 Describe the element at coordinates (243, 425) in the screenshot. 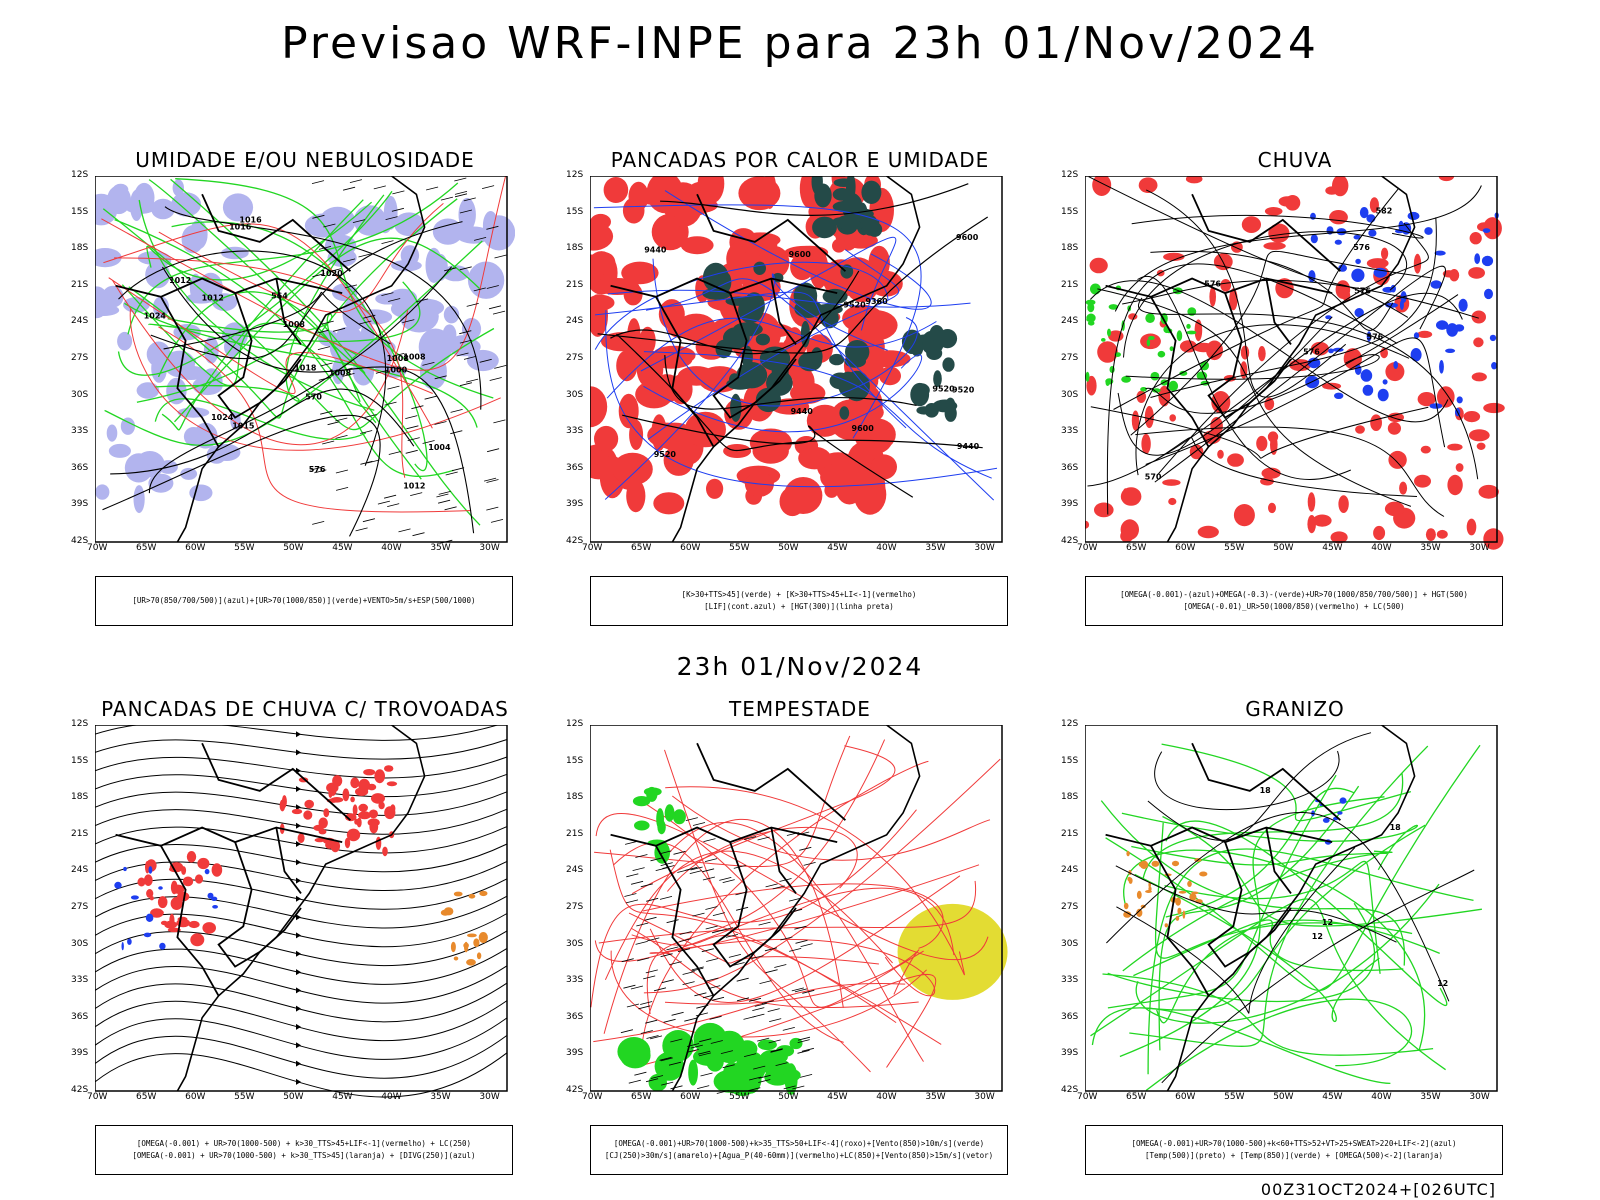

I see `contour-label: 1015` at that location.